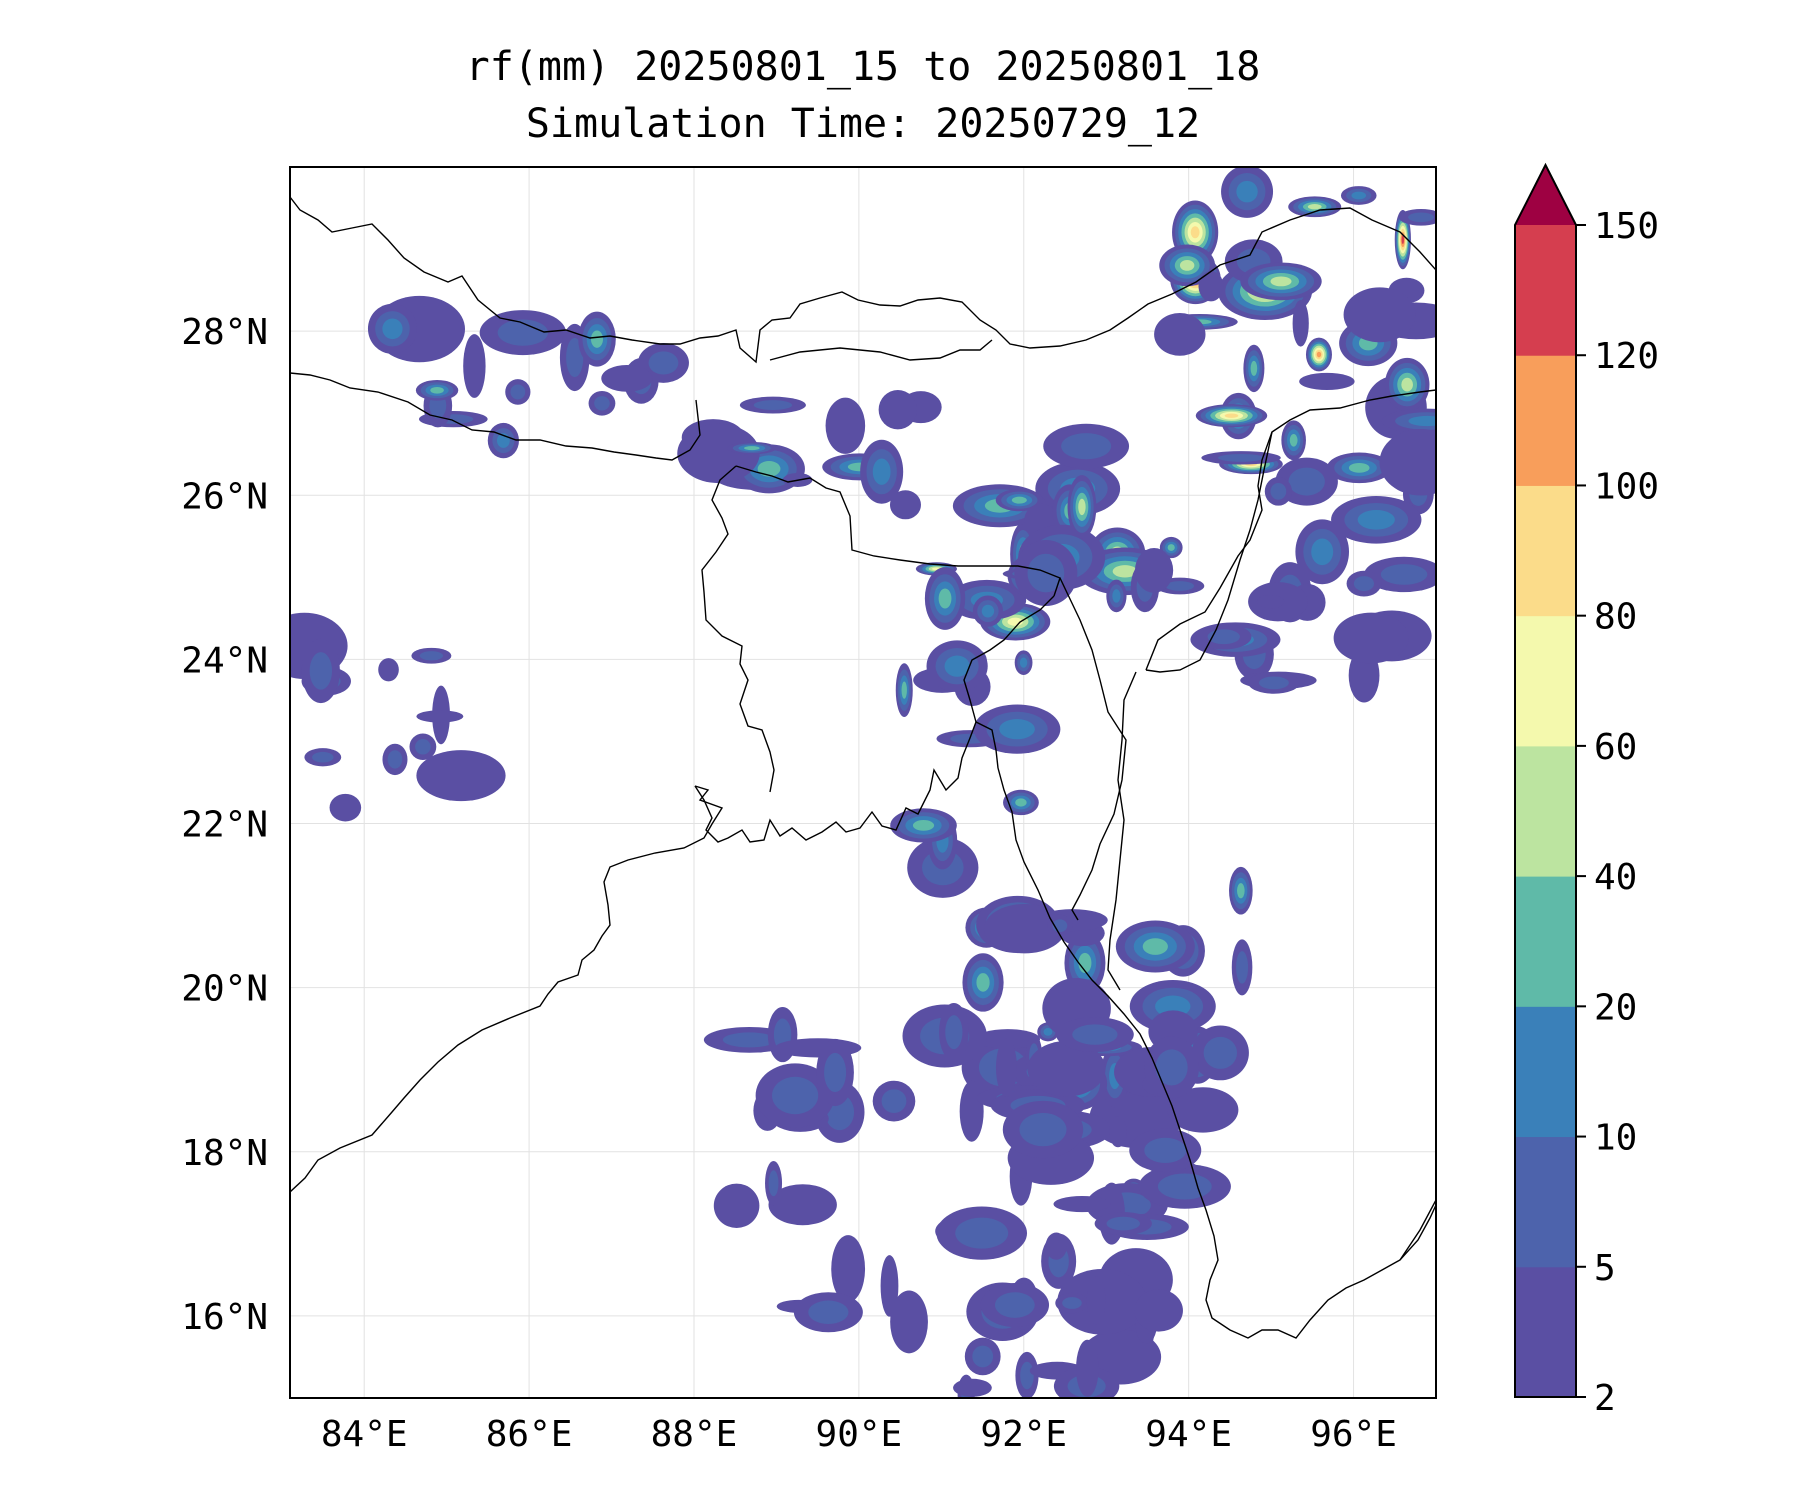  I want to click on lat-tick-label: 18°N, so click(224, 1153).